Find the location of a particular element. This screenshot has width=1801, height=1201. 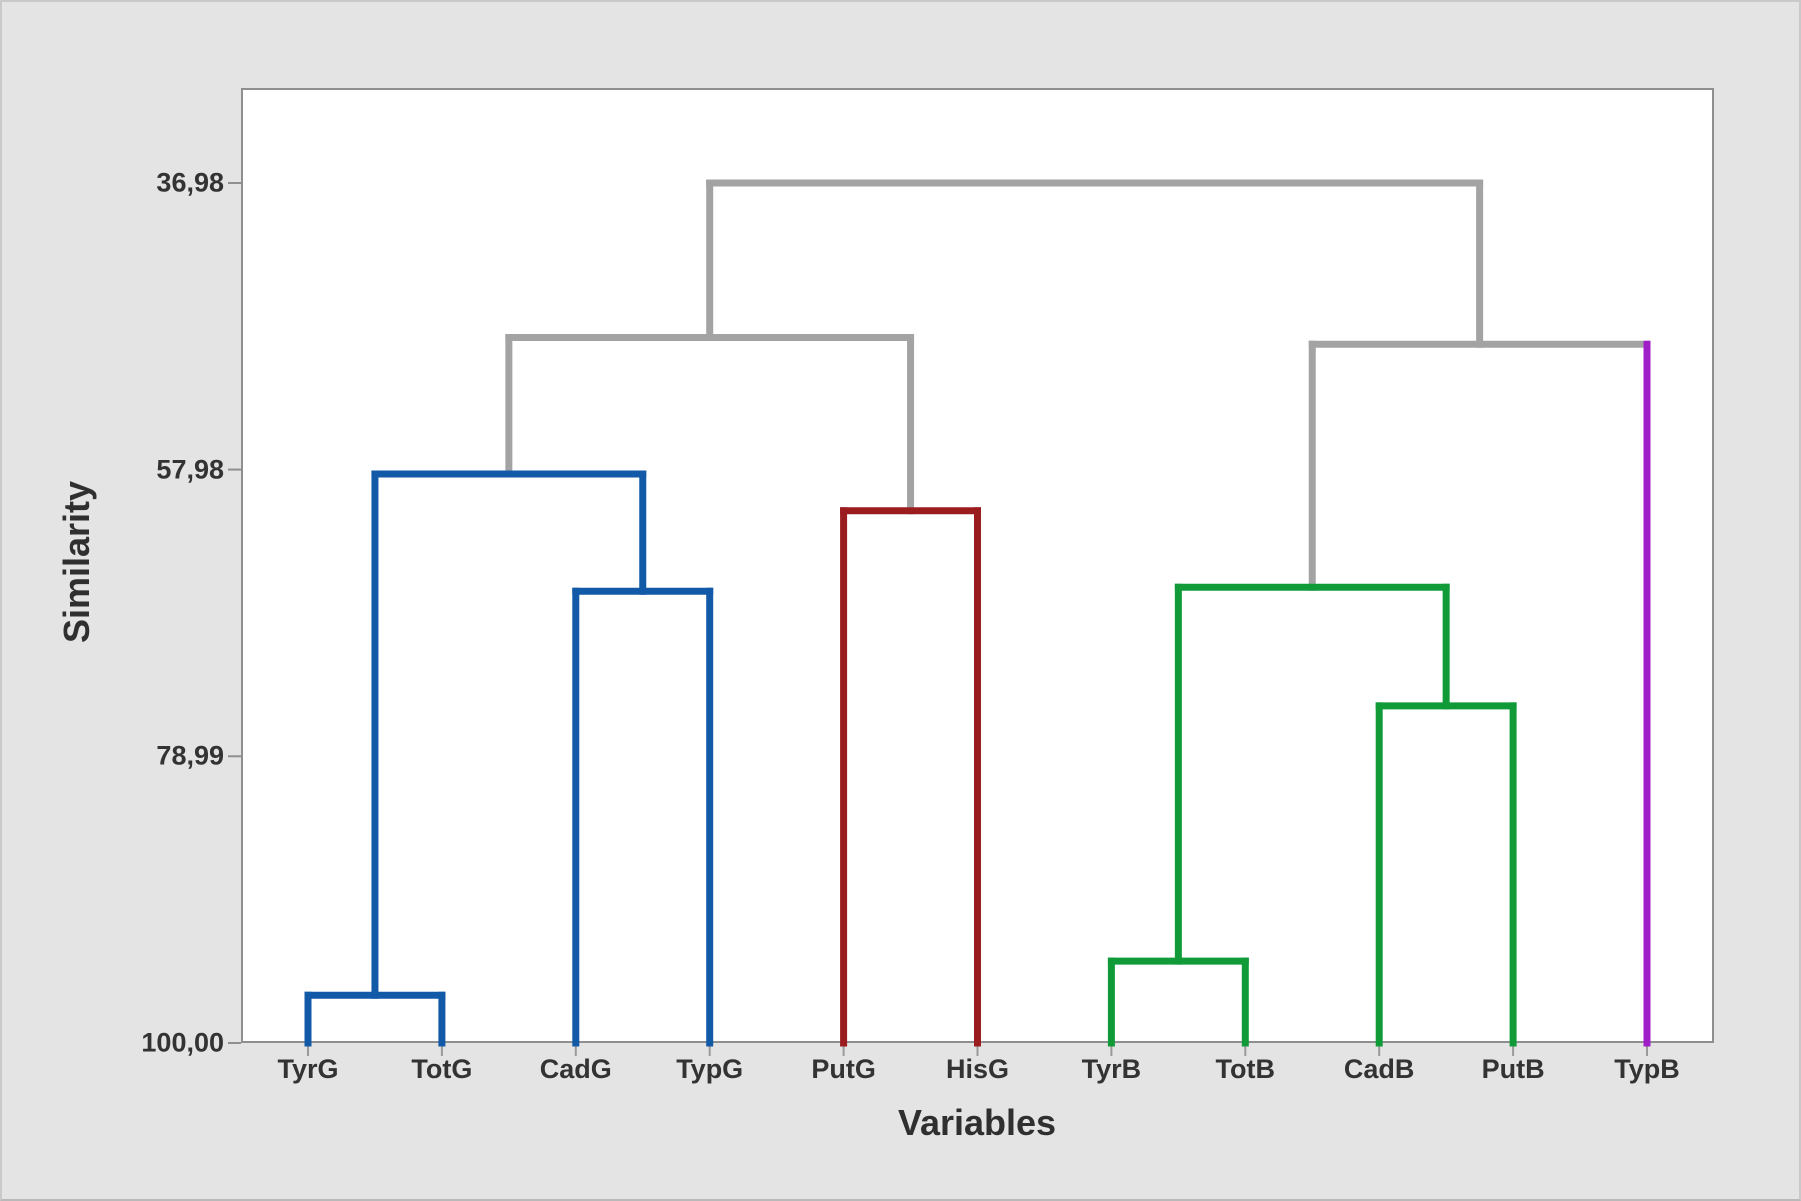

x-axis-leaf-label: TyrB is located at coordinates (1111, 1069).